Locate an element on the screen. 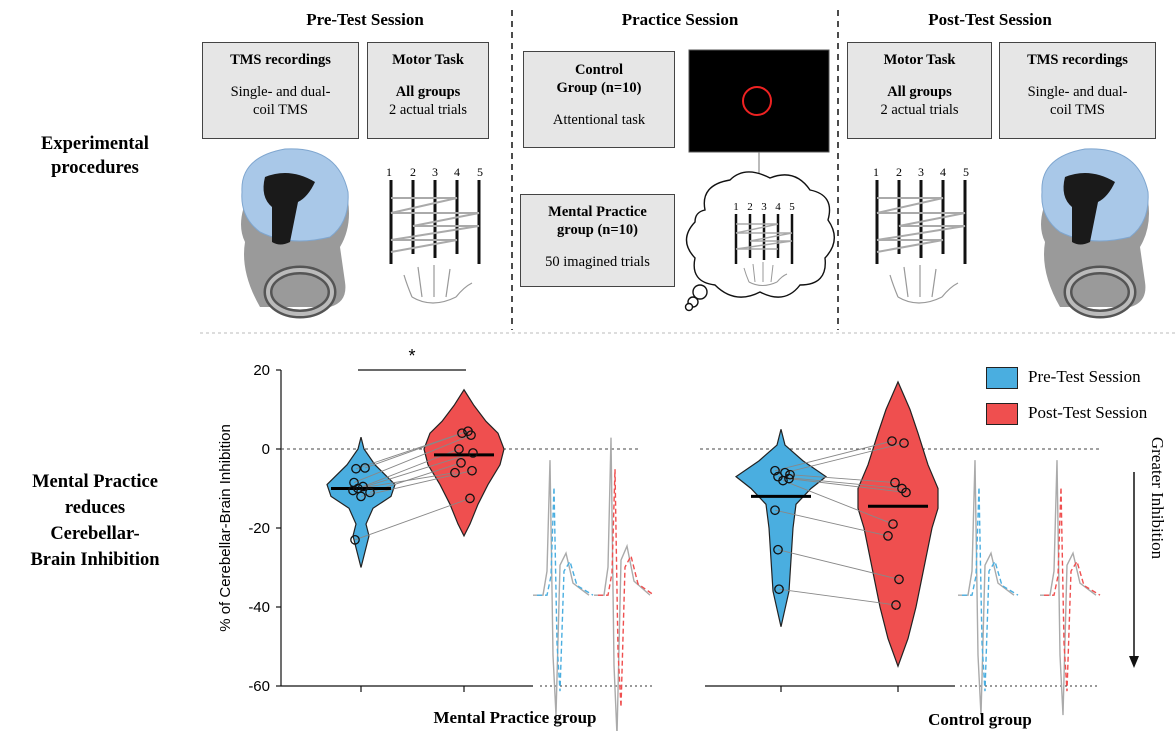  y-tick-label: -60 is located at coordinates (259, 686).